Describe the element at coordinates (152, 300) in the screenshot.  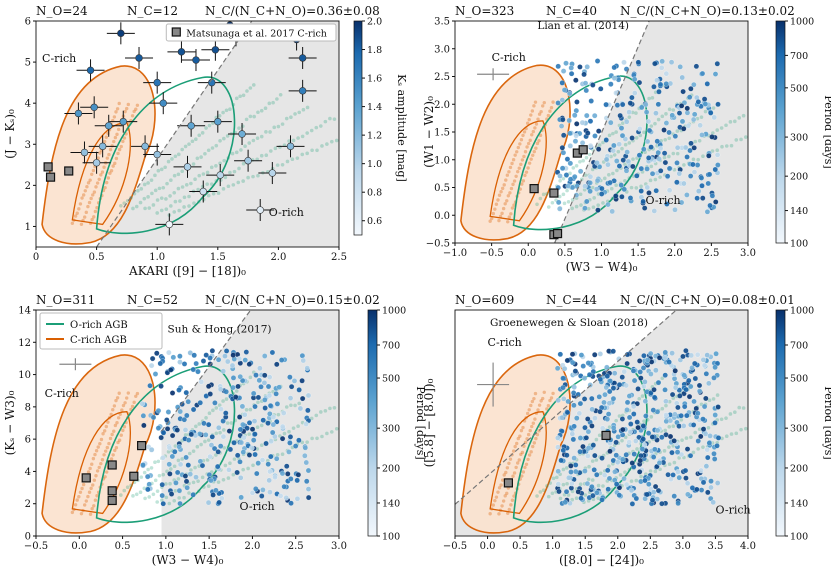
I see `count-nc: N_C=52` at that location.